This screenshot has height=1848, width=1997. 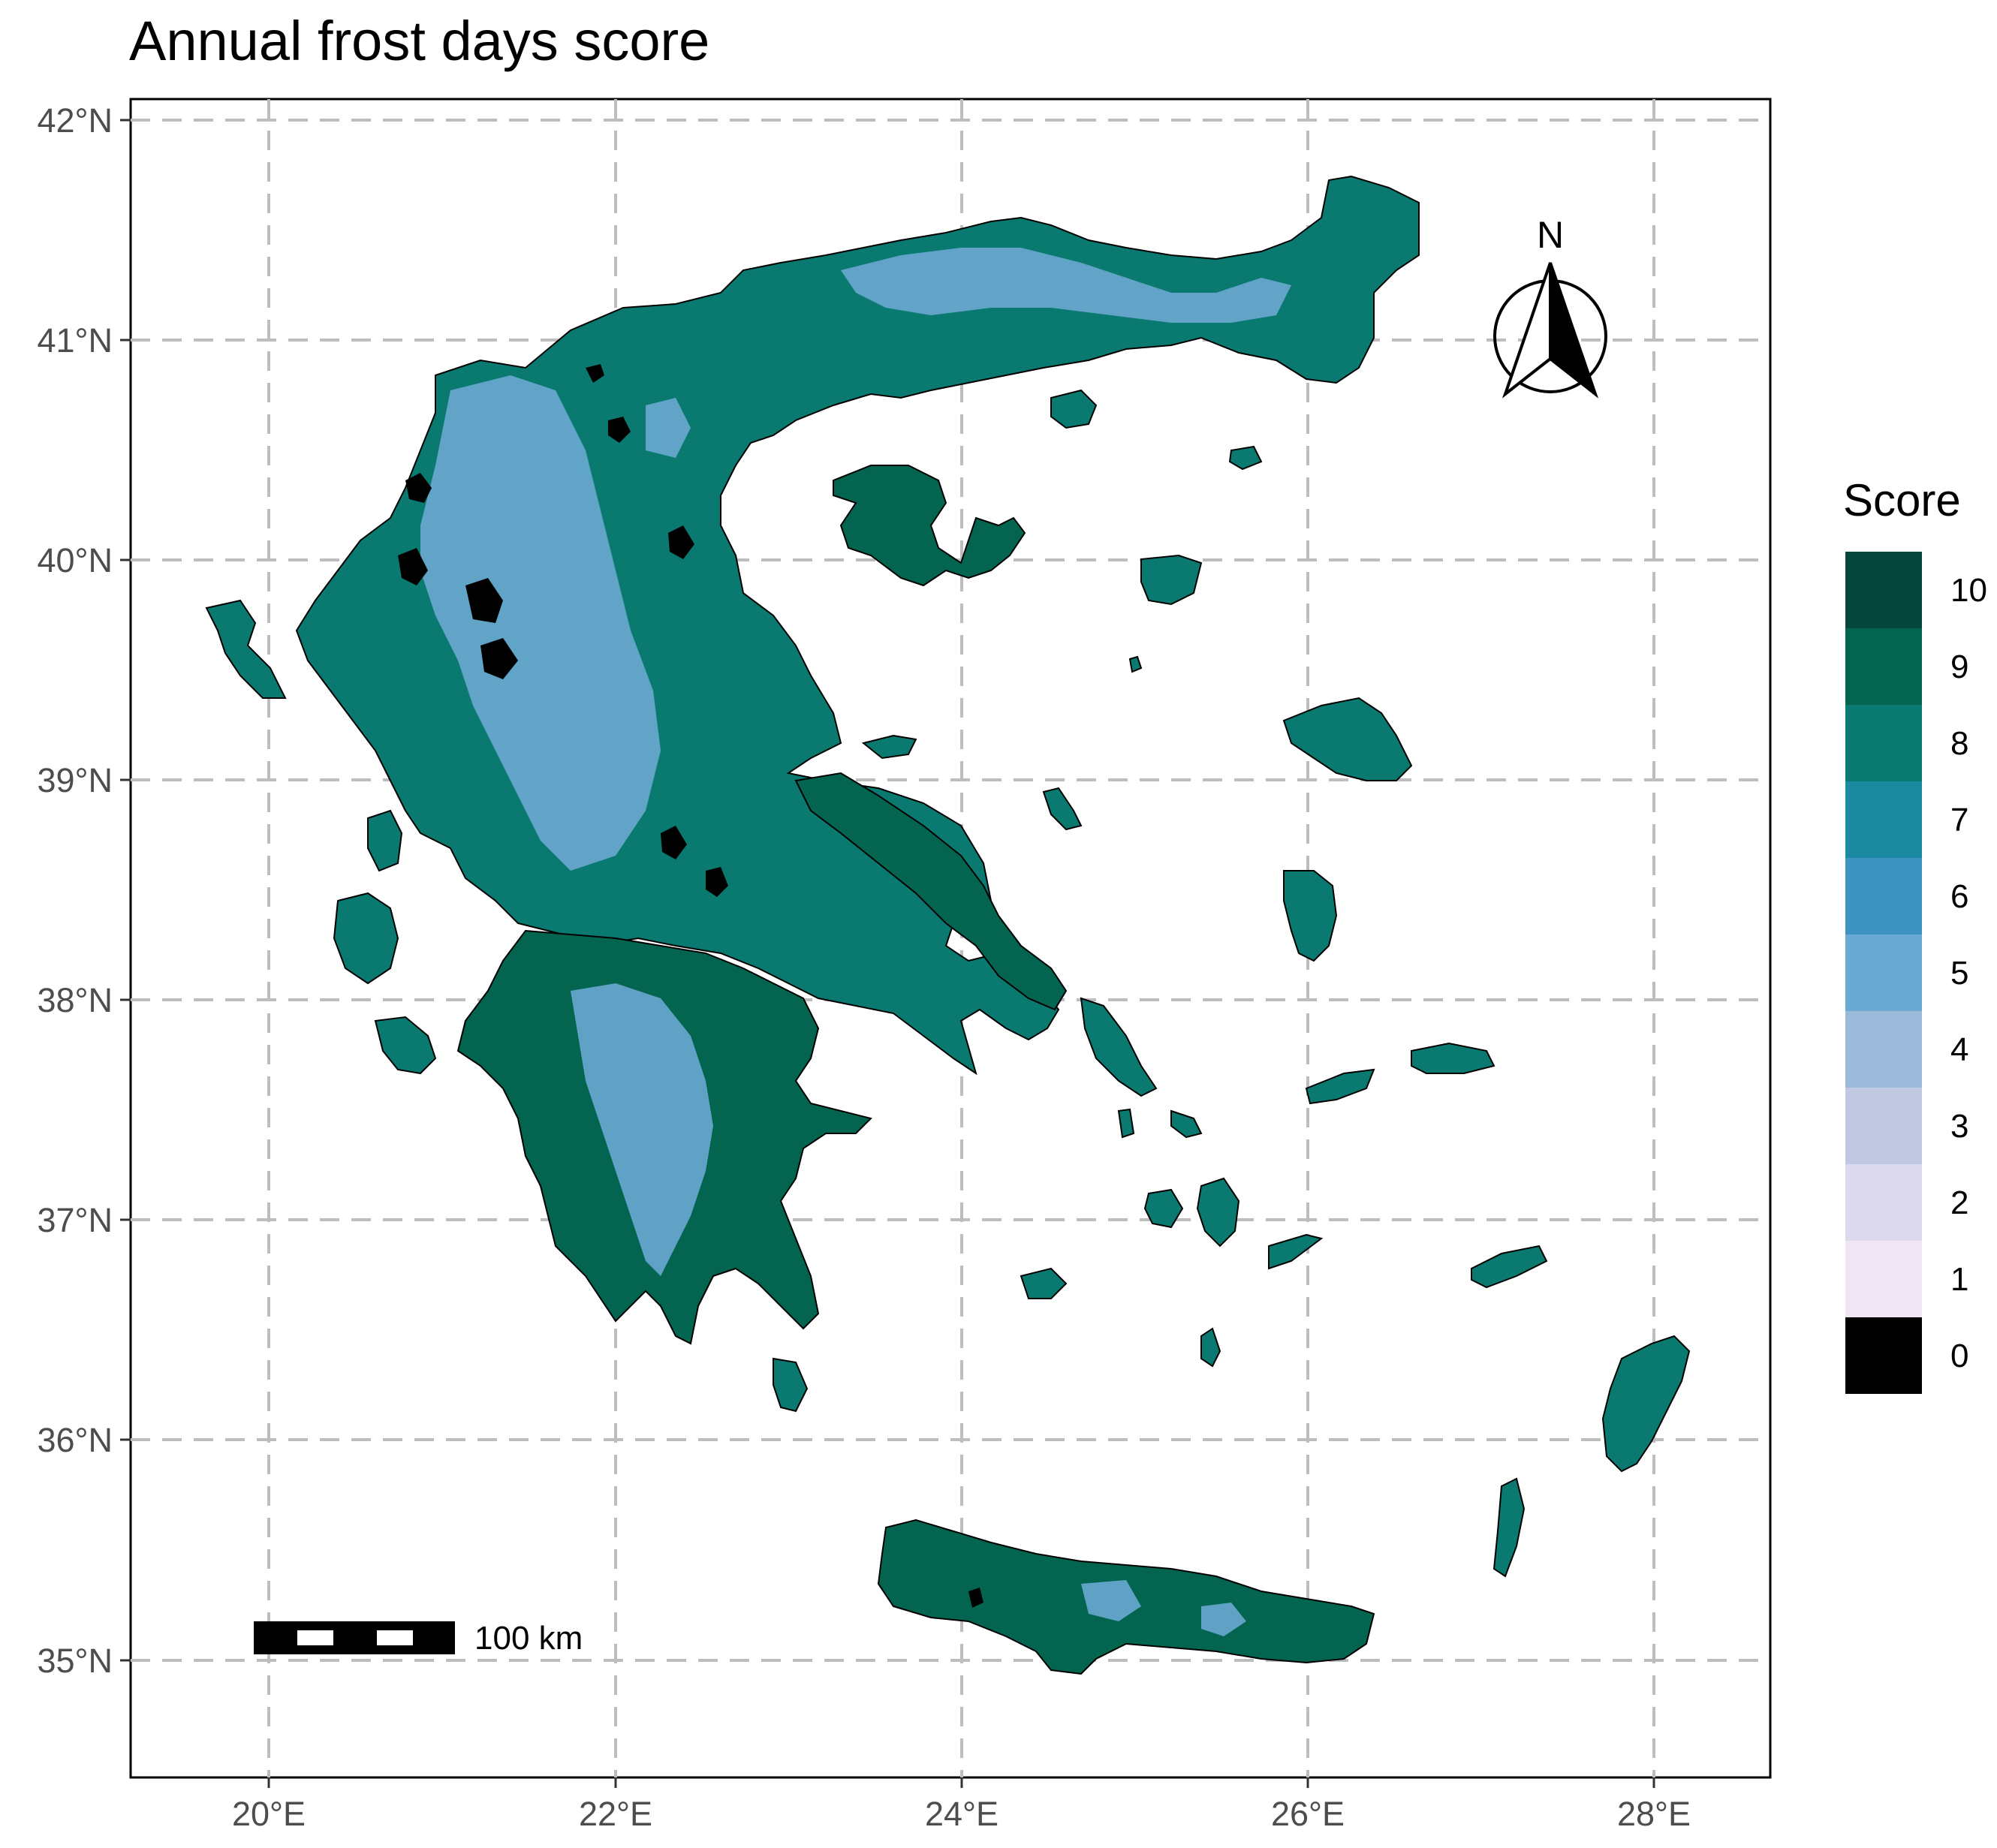 What do you see at coordinates (1308, 1814) in the screenshot?
I see `x-tick-label: 26°E` at bounding box center [1308, 1814].